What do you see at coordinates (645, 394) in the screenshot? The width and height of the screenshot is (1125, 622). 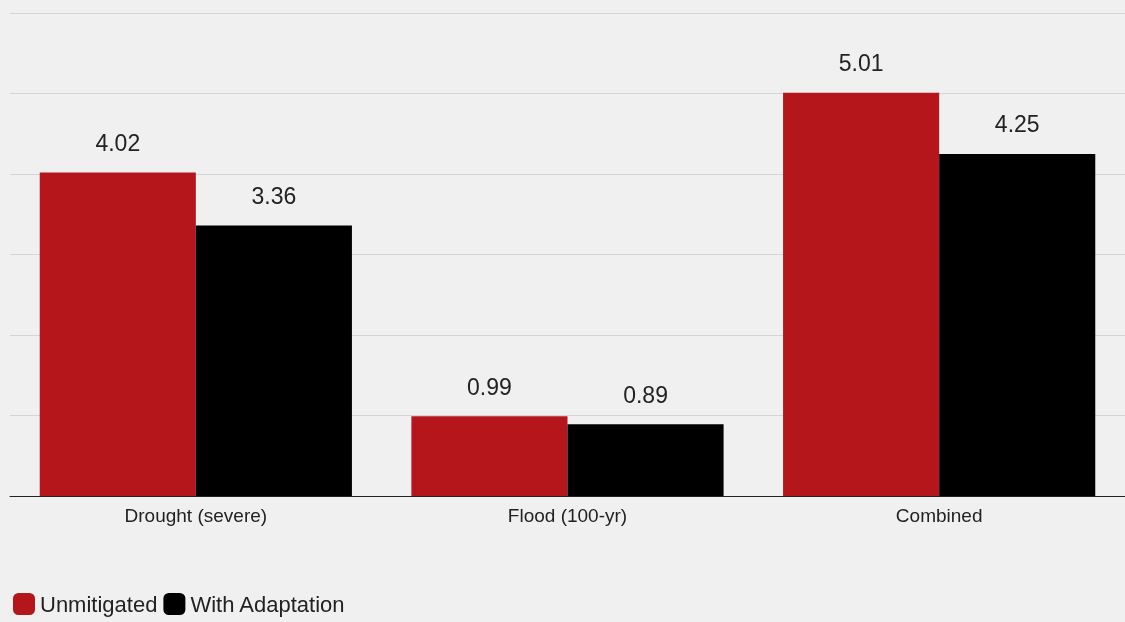 I see `data-label: 0.89` at bounding box center [645, 394].